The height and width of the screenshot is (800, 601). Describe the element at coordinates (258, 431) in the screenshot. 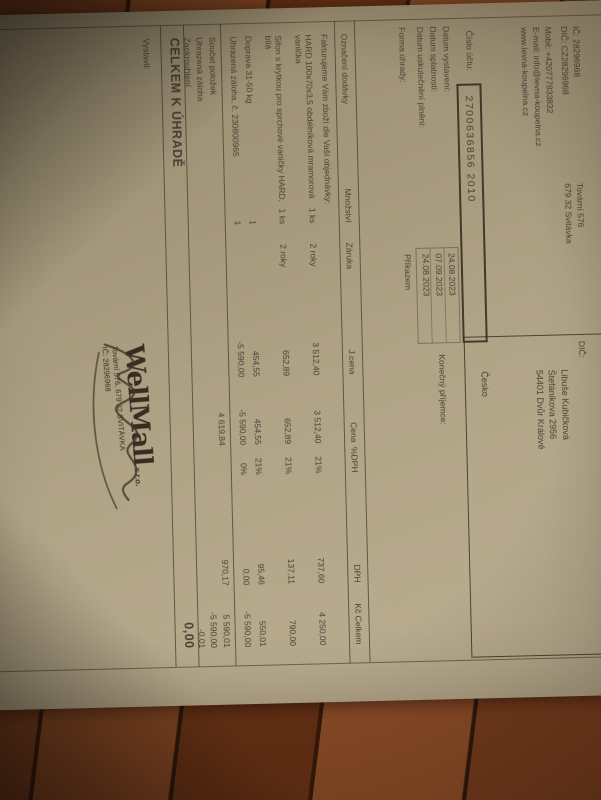

I see `item-price: 454,55` at that location.